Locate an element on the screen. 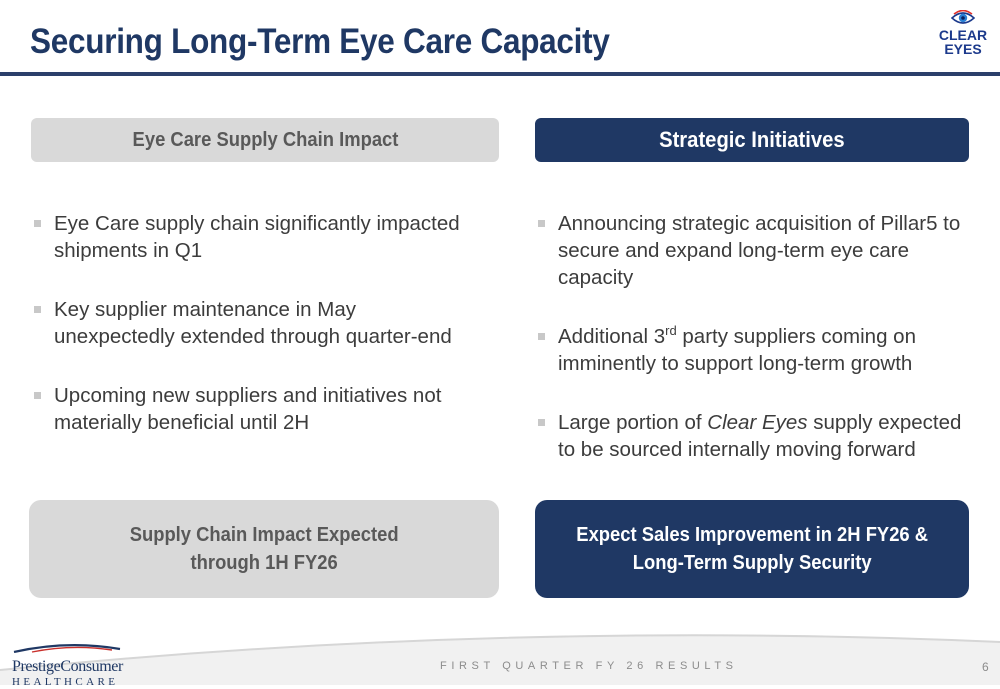 The width and height of the screenshot is (1000, 689). left-header: Eye Care Supply Chain Impact is located at coordinates (265, 140).